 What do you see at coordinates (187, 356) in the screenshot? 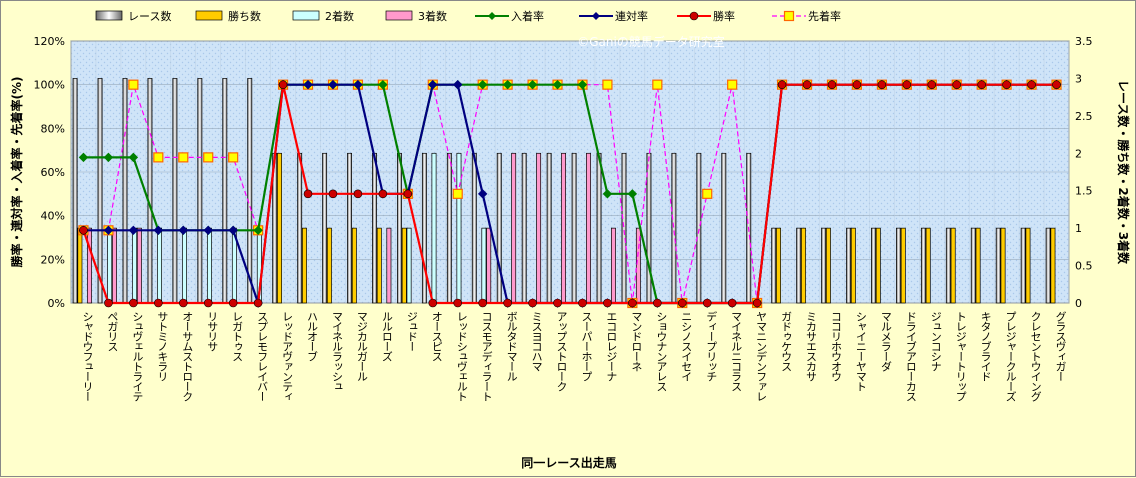
I see `x-tick-label: オーサムストローク` at bounding box center [187, 356].